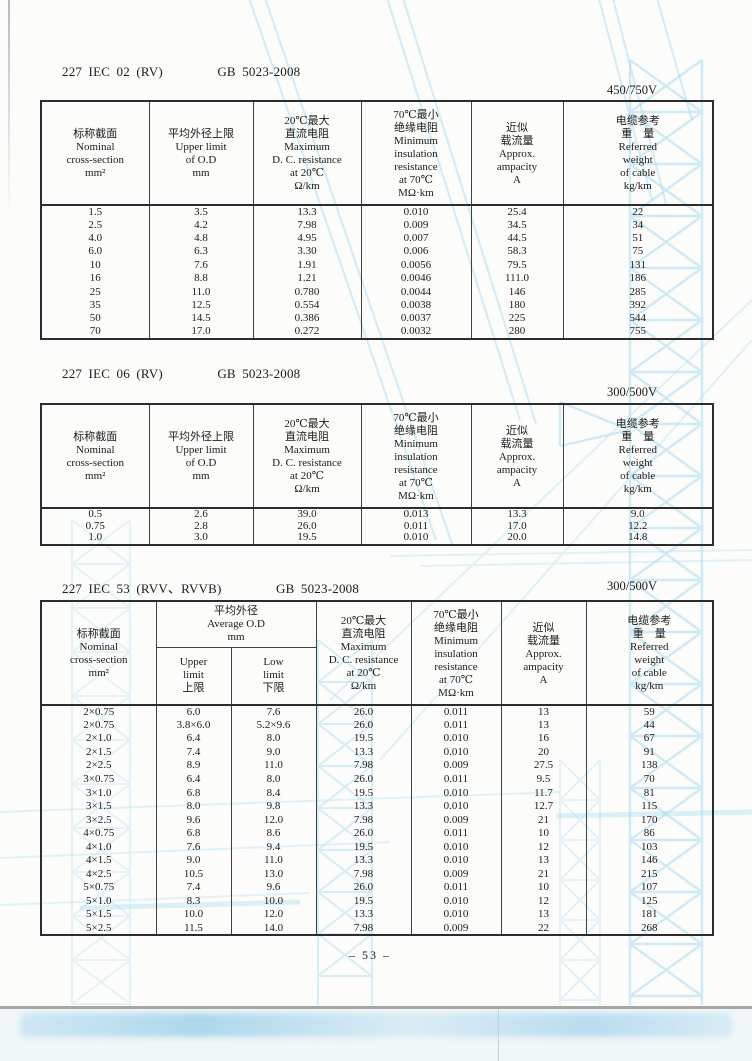  Describe the element at coordinates (543, 820) in the screenshot. I see `cell: 21` at that location.